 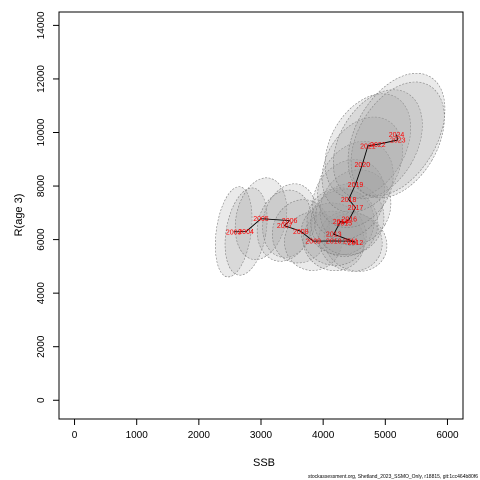 I want to click on year-label-2024: 2024, so click(x=397, y=135).